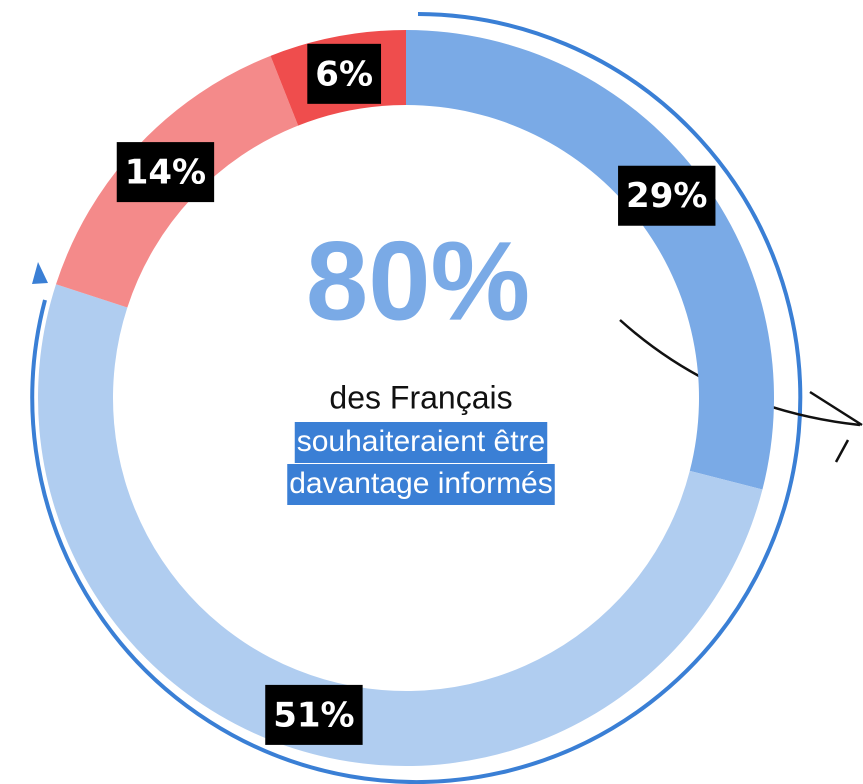 Image resolution: width=863 pixels, height=784 pixels. Describe the element at coordinates (420, 397) in the screenshot. I see `center-text: des Français` at that location.